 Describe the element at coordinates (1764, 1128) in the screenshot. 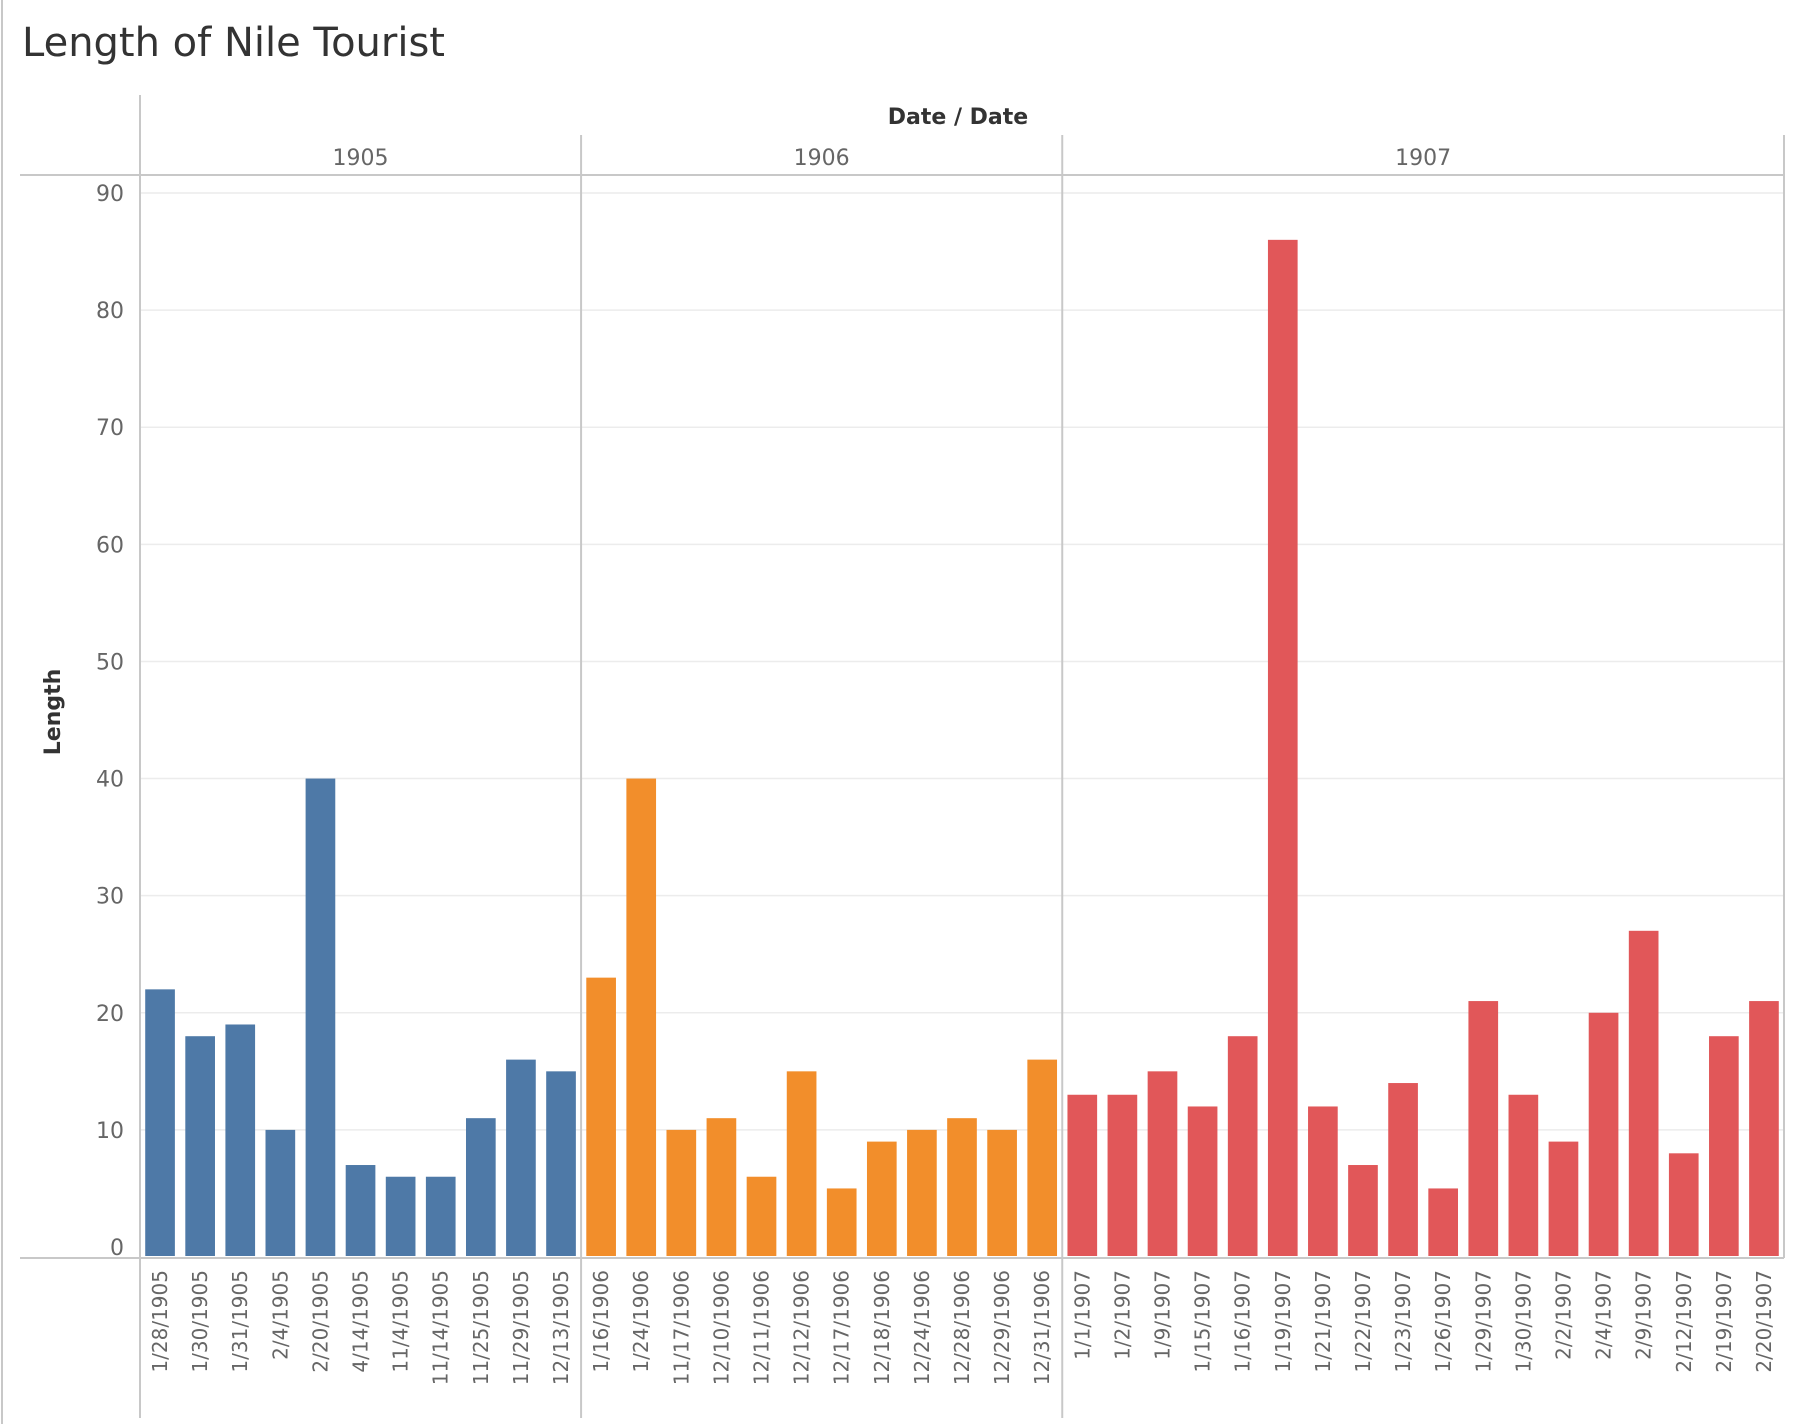

I see `bar-2/20/1907` at that location.